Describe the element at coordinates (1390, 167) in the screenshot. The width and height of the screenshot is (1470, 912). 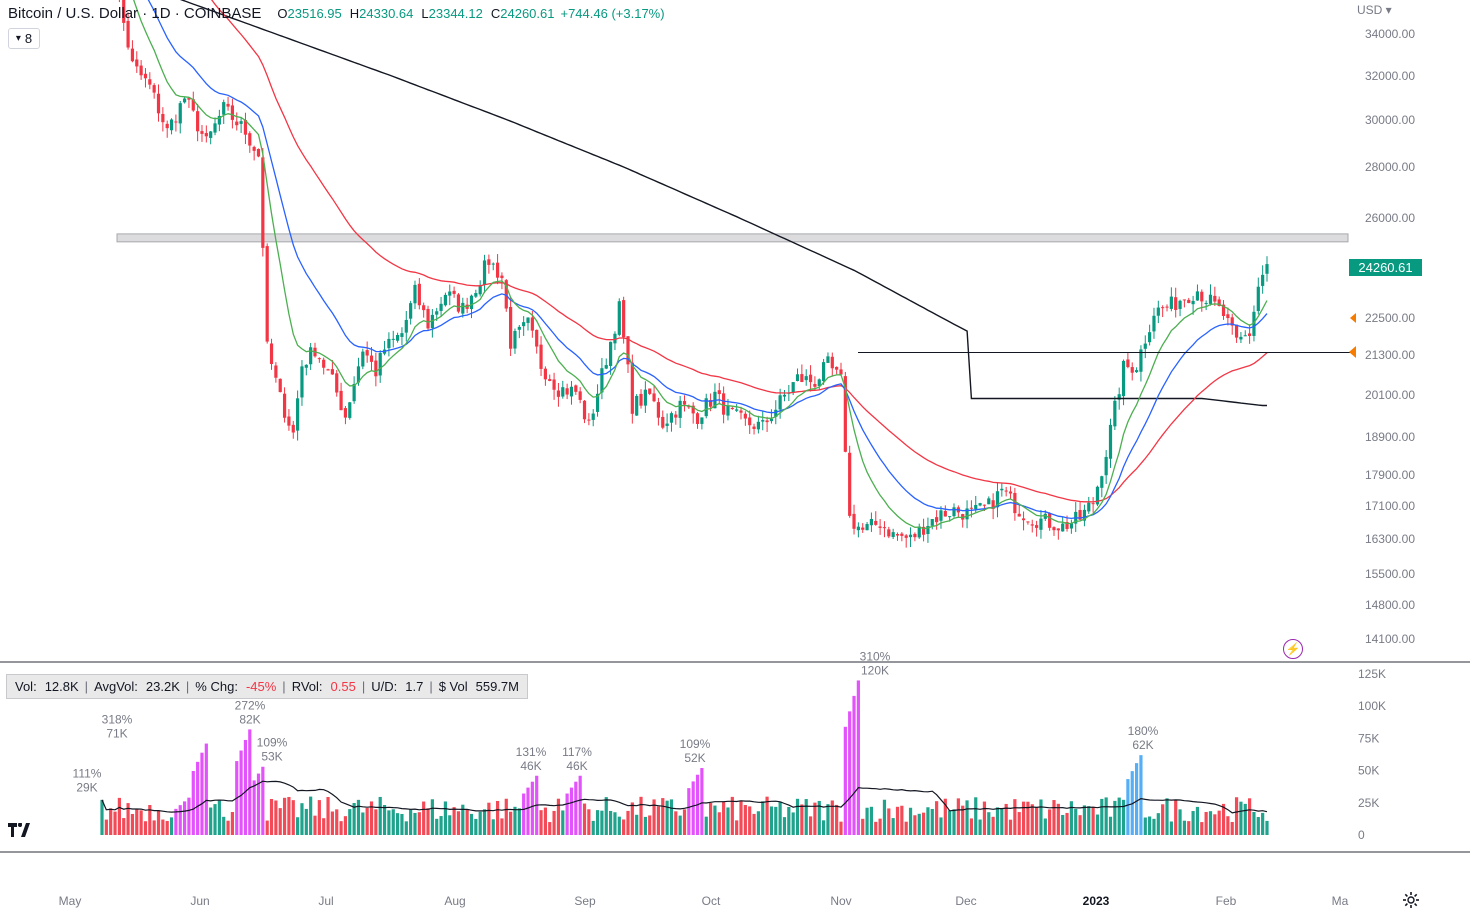
I see `price-tick-label: 28000.00` at that location.